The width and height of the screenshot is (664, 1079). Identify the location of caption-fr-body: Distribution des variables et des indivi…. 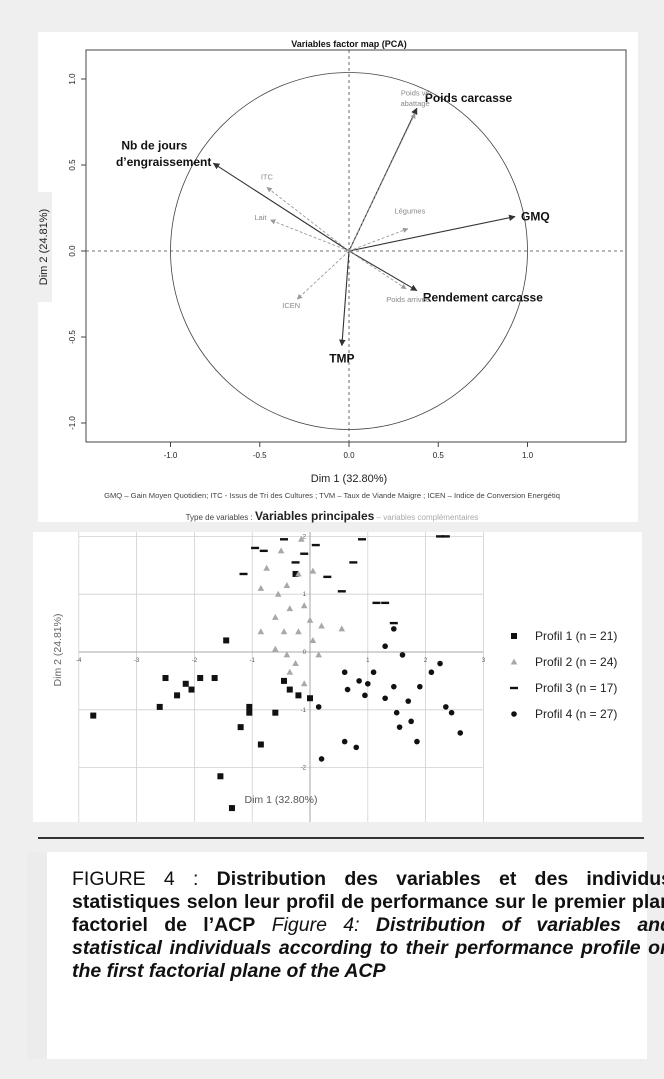
(368, 902).